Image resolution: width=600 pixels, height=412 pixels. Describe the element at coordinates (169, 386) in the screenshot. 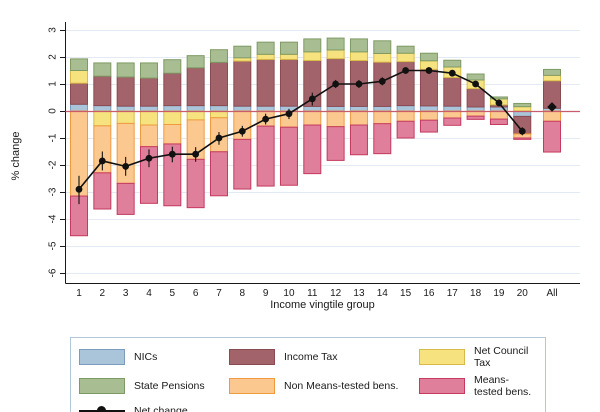

I see `legend-label: State Pensions` at that location.